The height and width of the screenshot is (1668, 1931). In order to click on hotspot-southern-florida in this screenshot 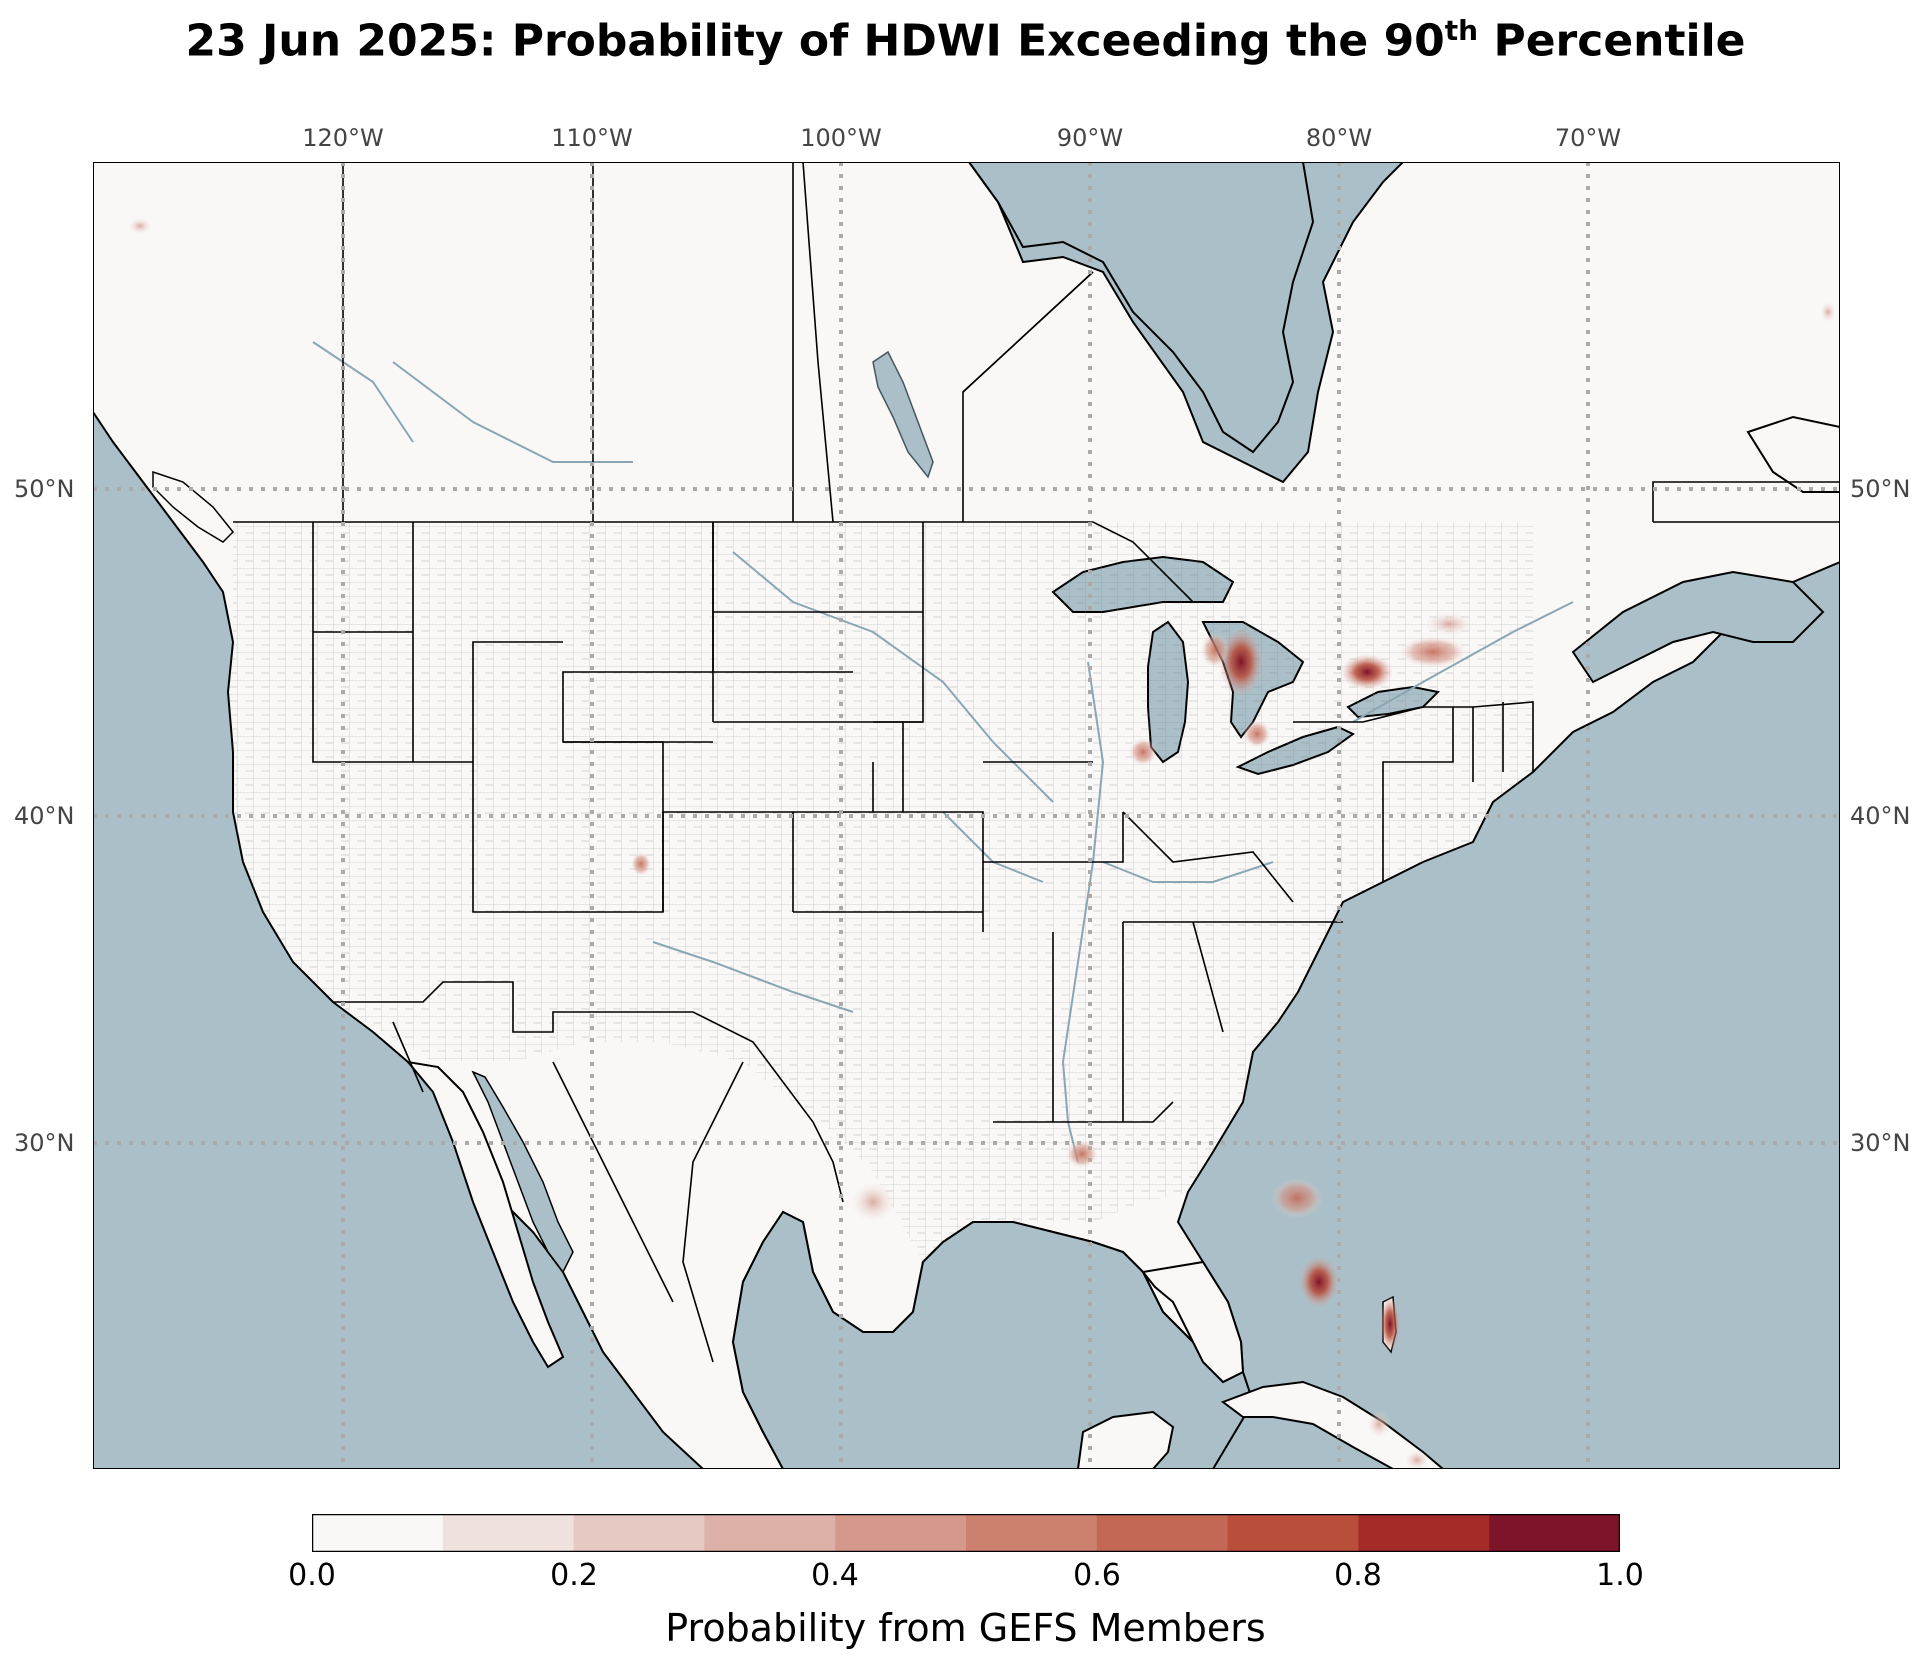, I will do `click(1319, 1282)`.